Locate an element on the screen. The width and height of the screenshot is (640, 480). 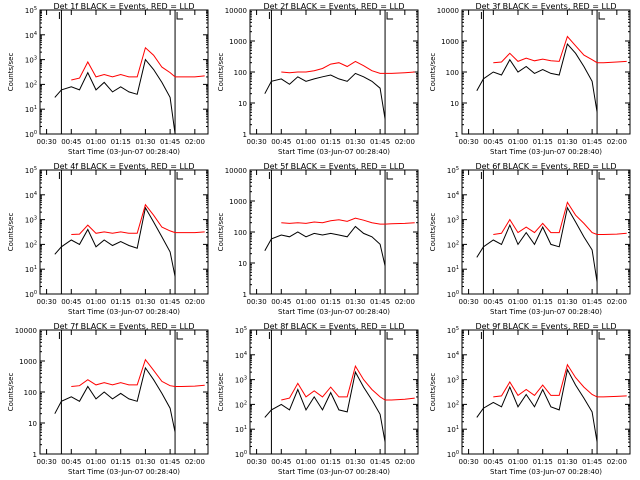
chart-title: Det 8f BLACK = Events, RED = LLD is located at coordinates (333, 326).